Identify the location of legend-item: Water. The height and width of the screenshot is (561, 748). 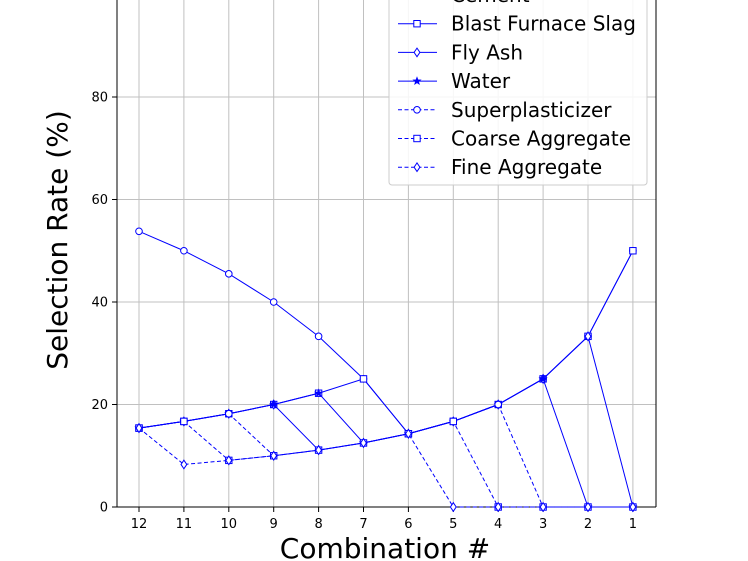
(454, 81).